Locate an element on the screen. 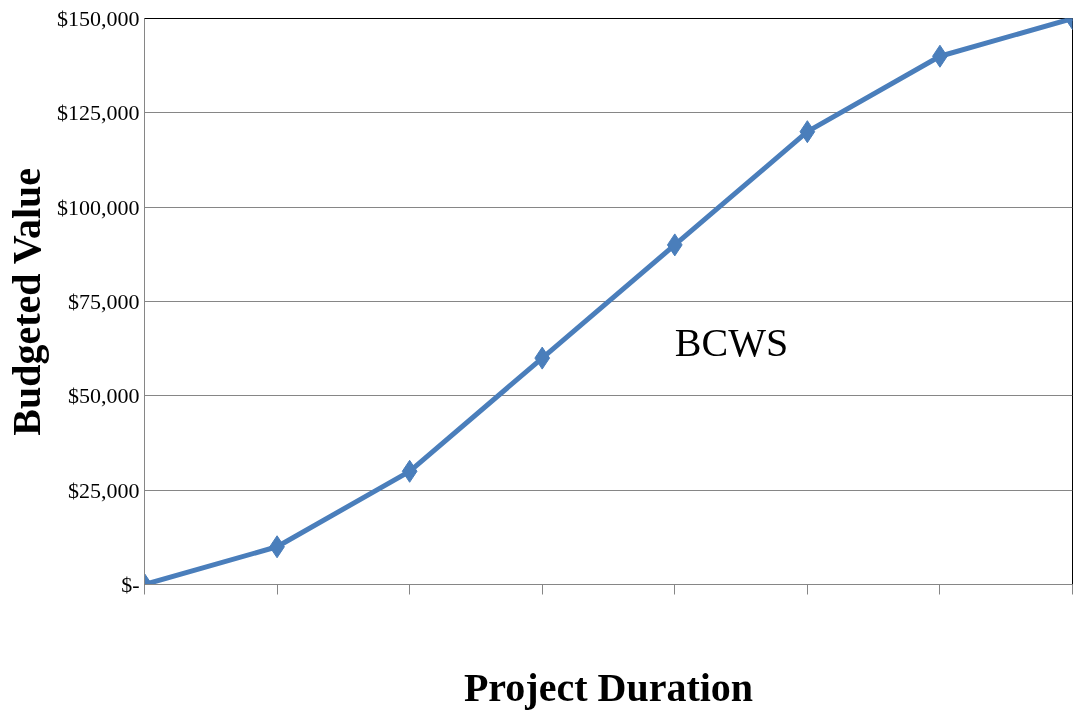  y-tick-label: $50,000 is located at coordinates (104, 396).